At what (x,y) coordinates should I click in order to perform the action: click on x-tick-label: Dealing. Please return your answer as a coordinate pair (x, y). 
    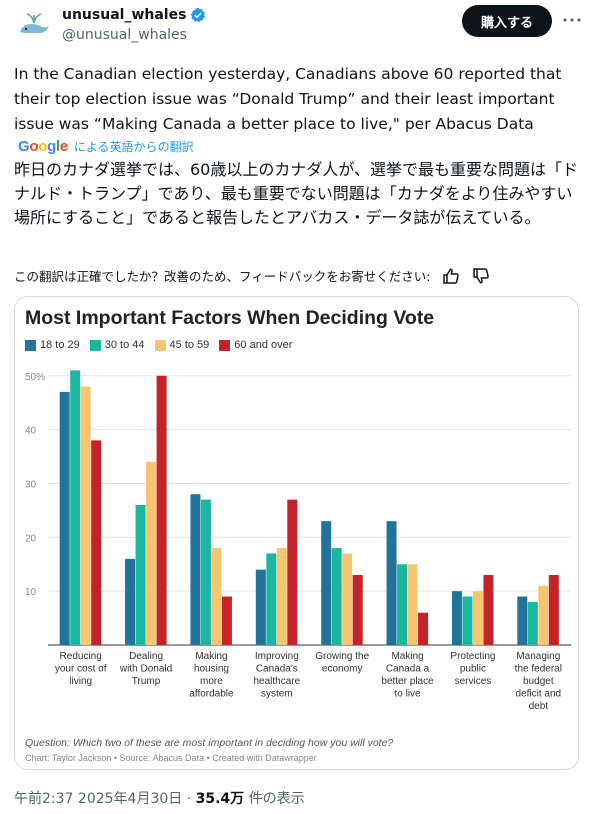
    Looking at the image, I should click on (146, 656).